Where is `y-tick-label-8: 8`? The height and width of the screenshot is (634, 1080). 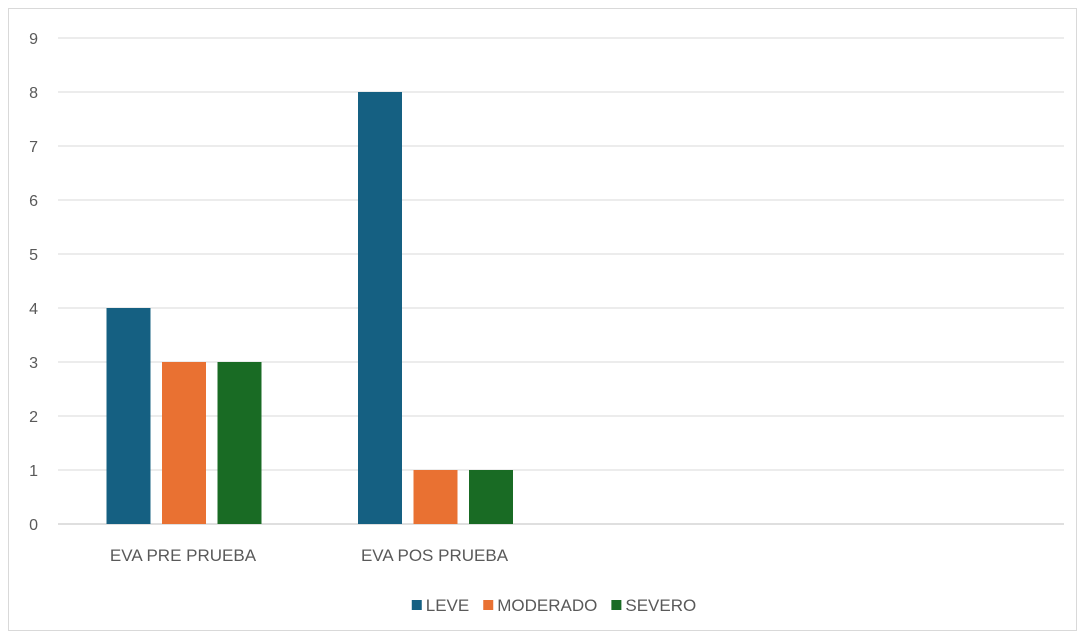 y-tick-label-8: 8 is located at coordinates (33, 93).